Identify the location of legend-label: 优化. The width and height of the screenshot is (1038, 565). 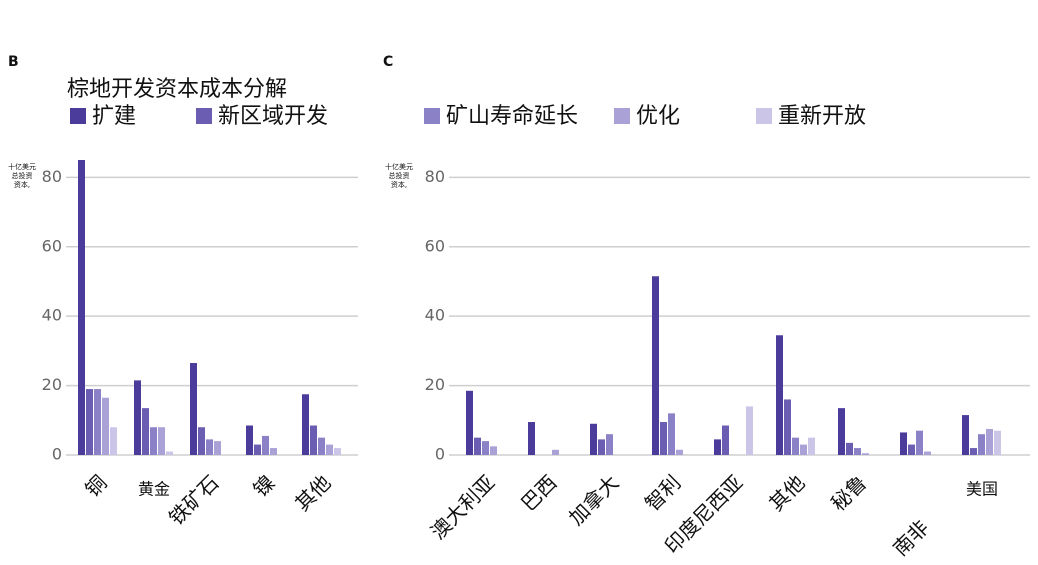
(658, 116).